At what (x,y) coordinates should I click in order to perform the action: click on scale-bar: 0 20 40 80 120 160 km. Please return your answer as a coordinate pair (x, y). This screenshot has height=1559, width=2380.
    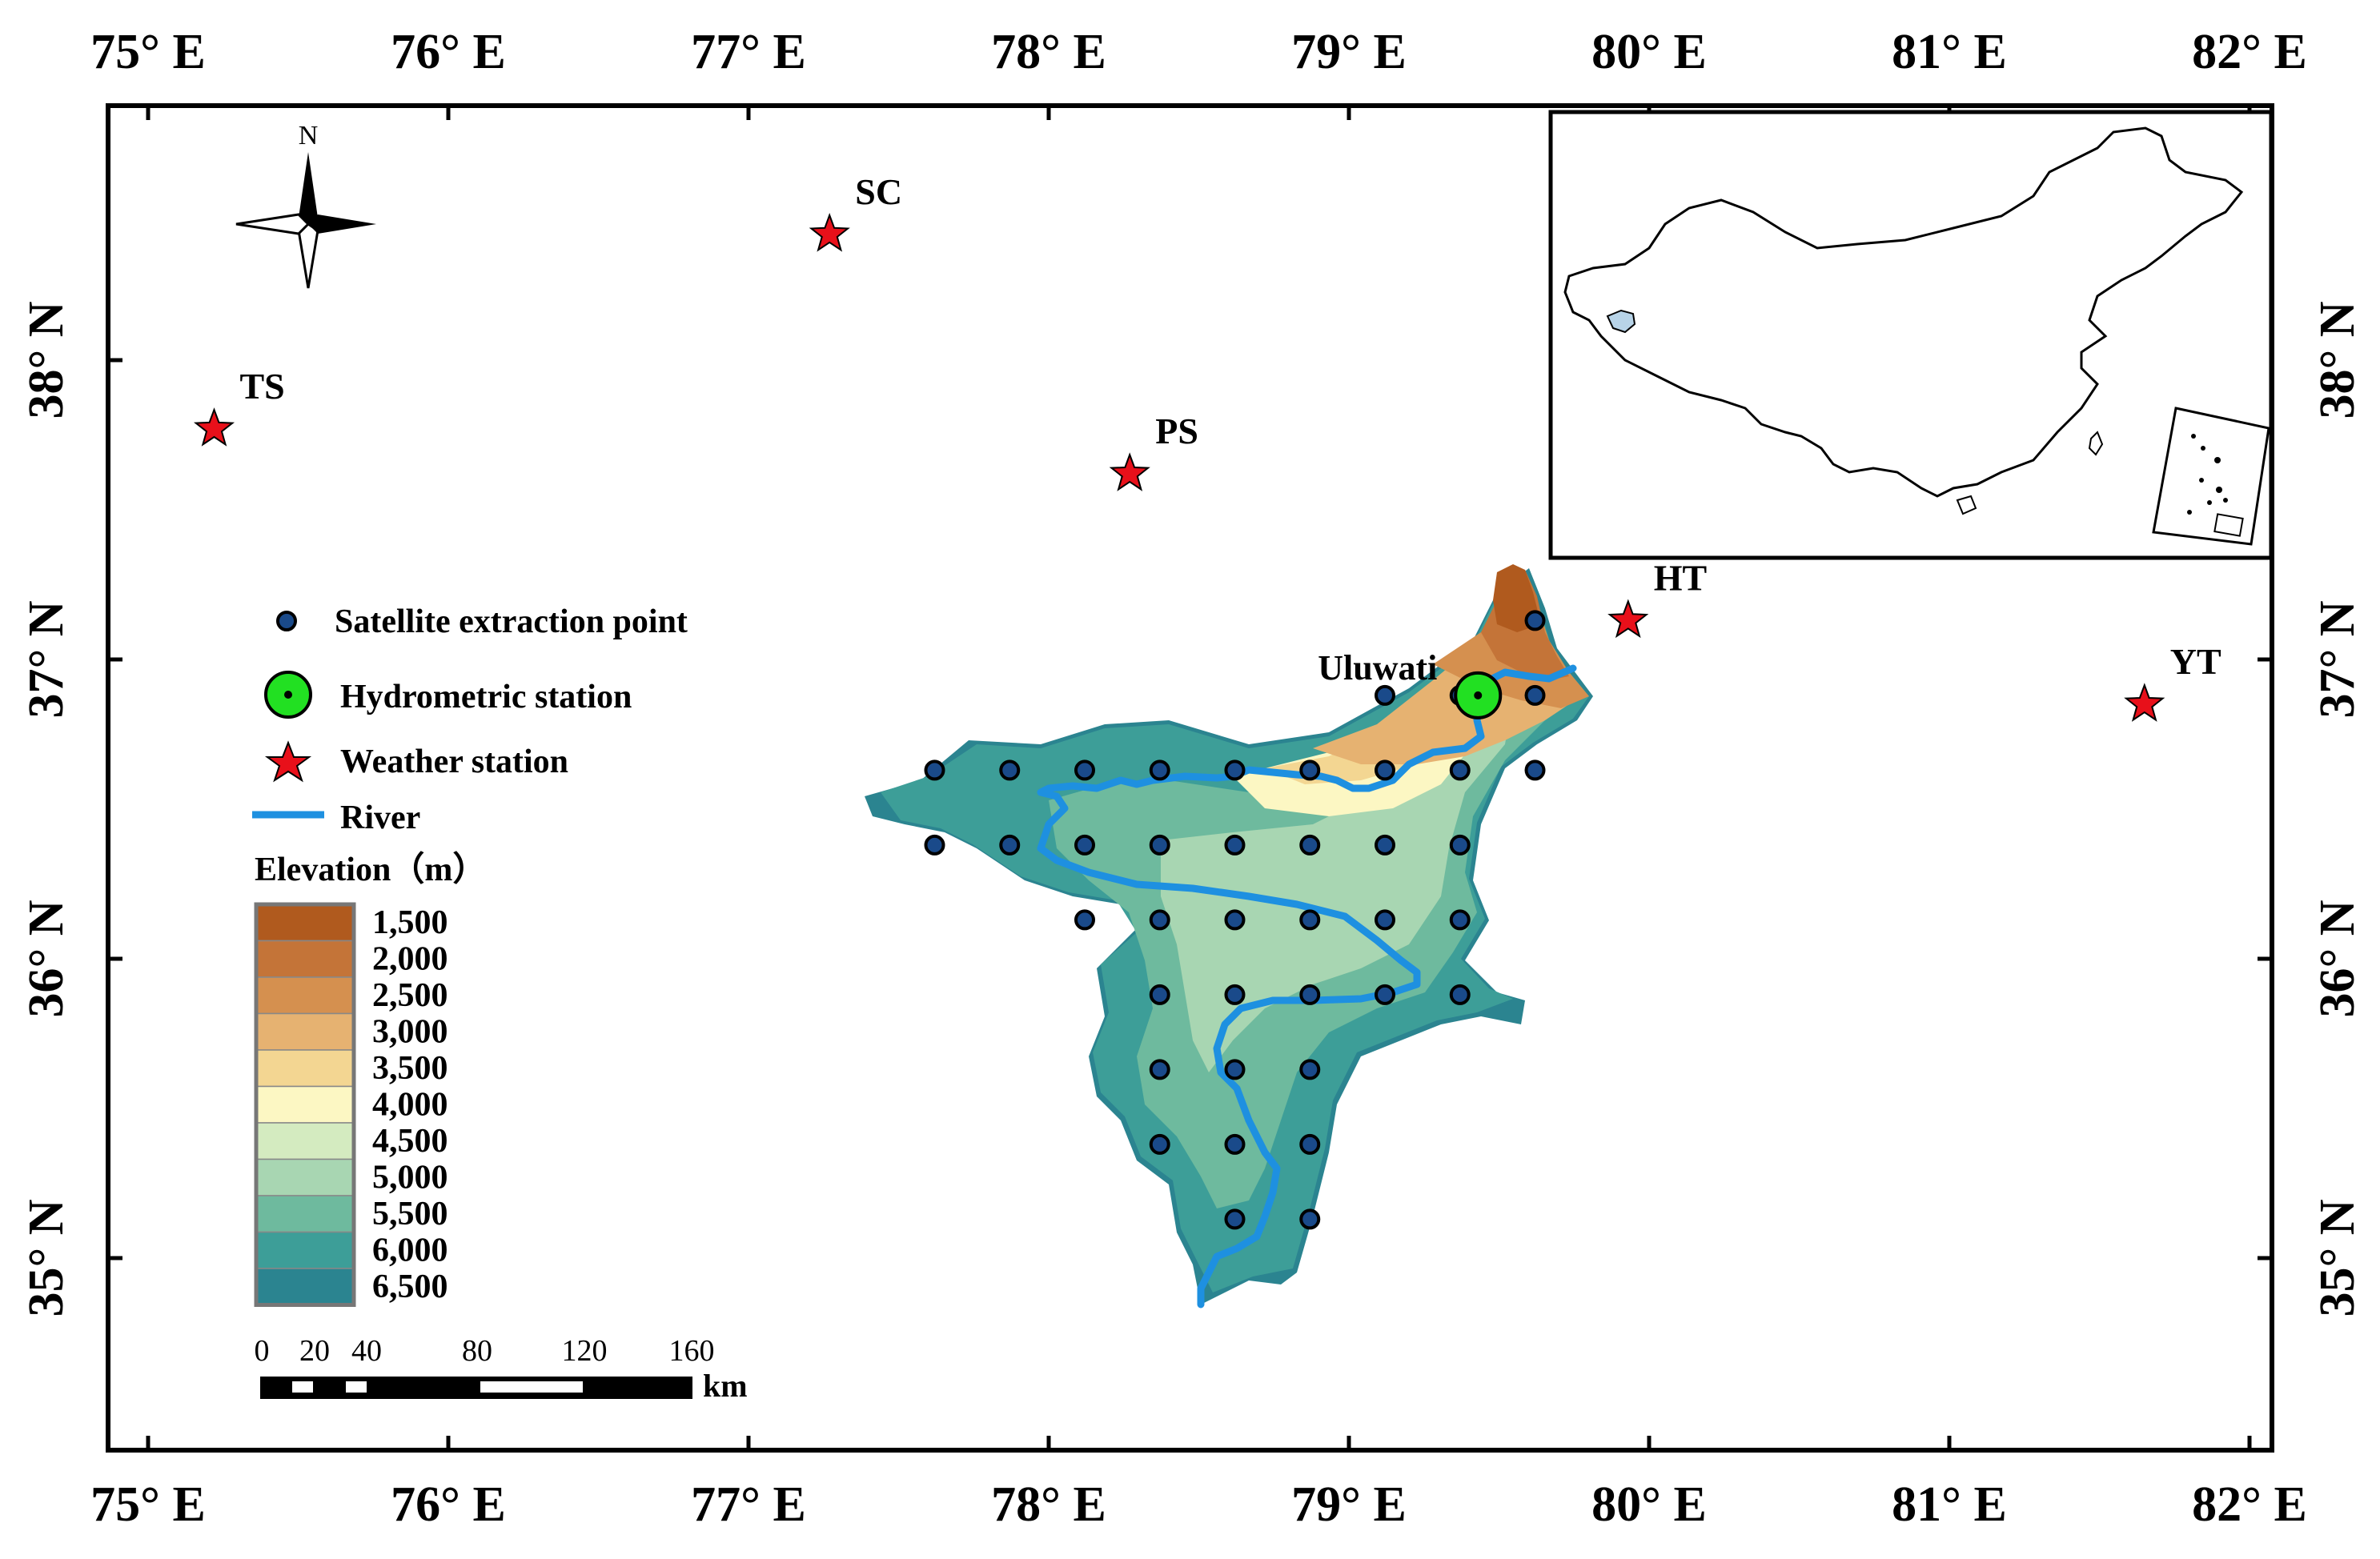
    Looking at the image, I should click on (501, 1369).